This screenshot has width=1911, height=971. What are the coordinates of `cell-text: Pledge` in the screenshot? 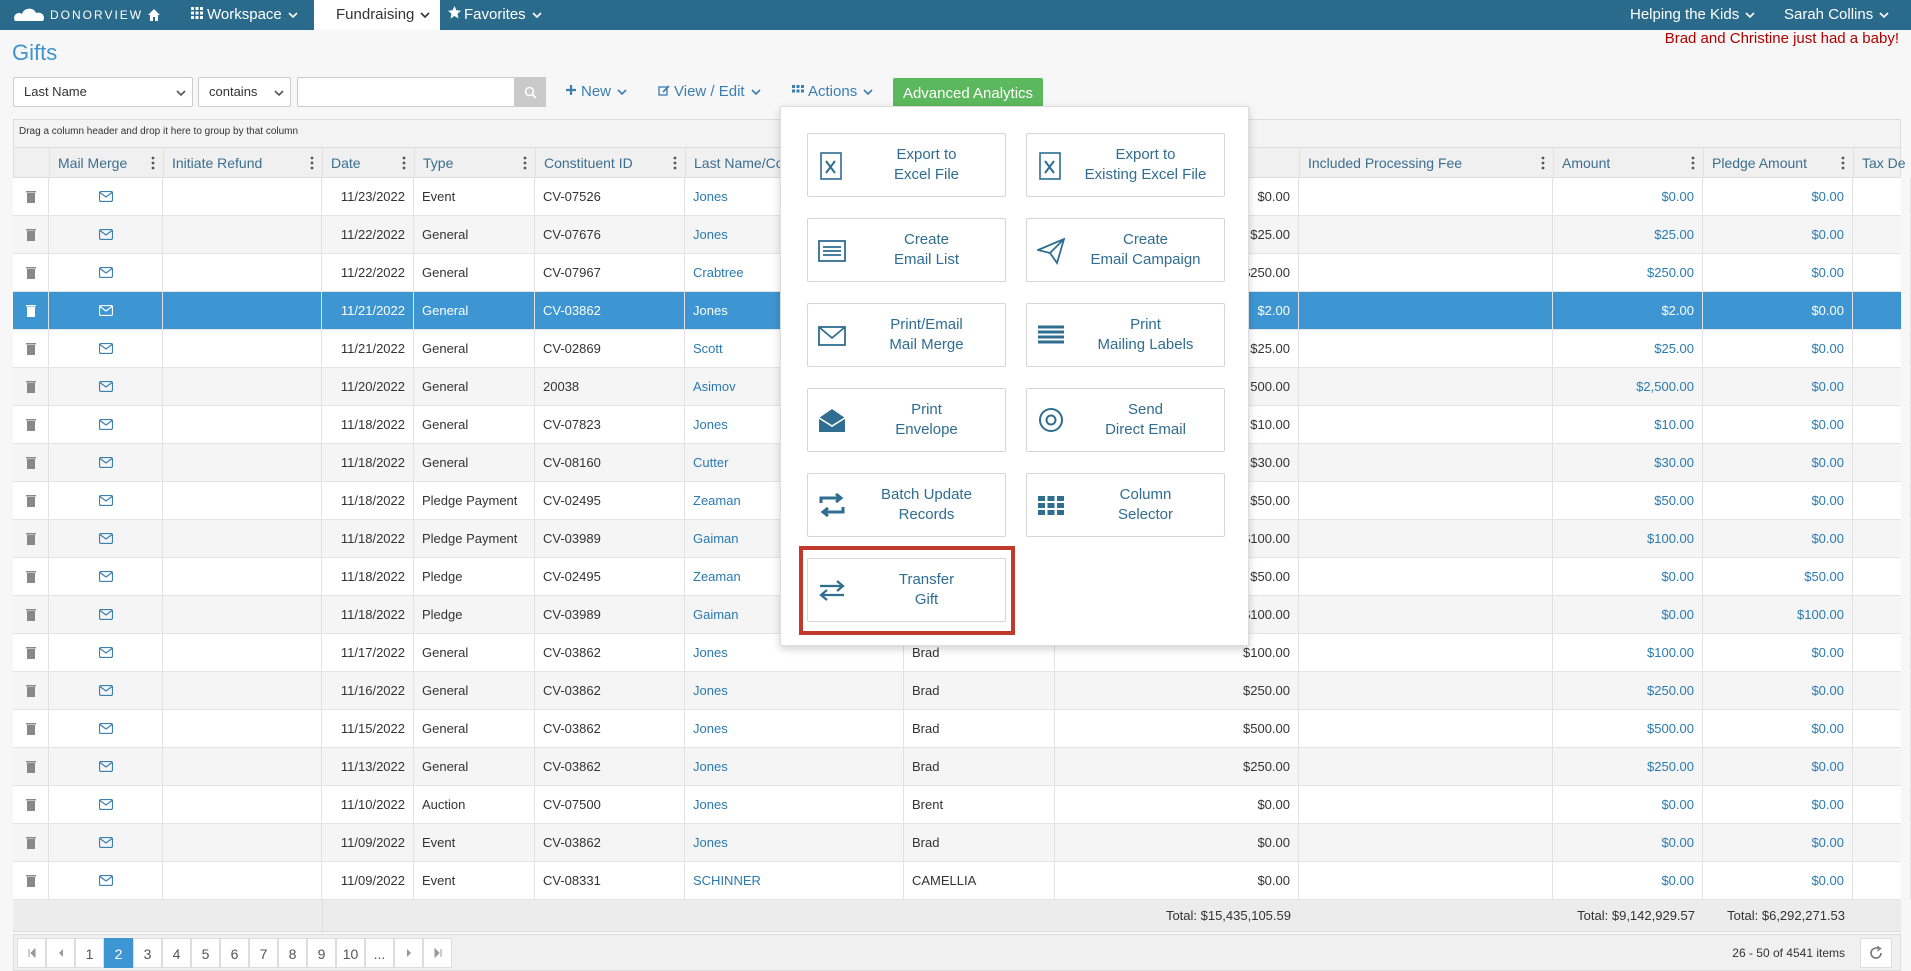 It's located at (442, 614).